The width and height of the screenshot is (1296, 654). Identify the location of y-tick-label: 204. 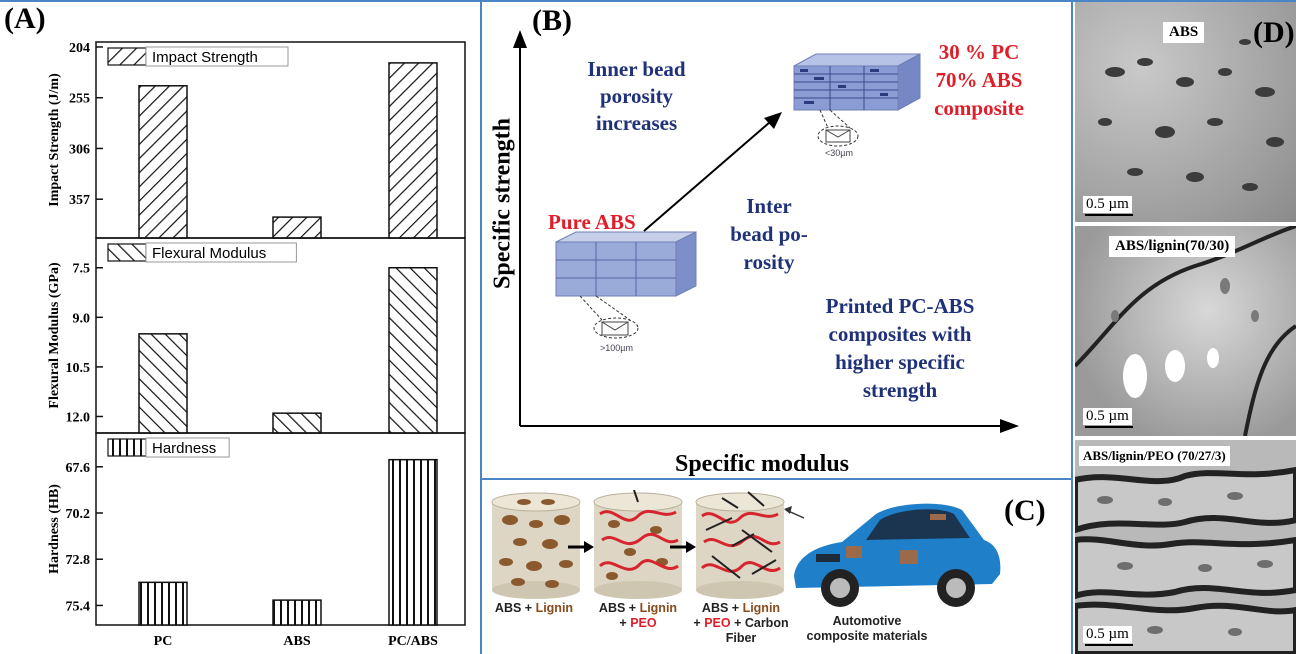
(79, 48).